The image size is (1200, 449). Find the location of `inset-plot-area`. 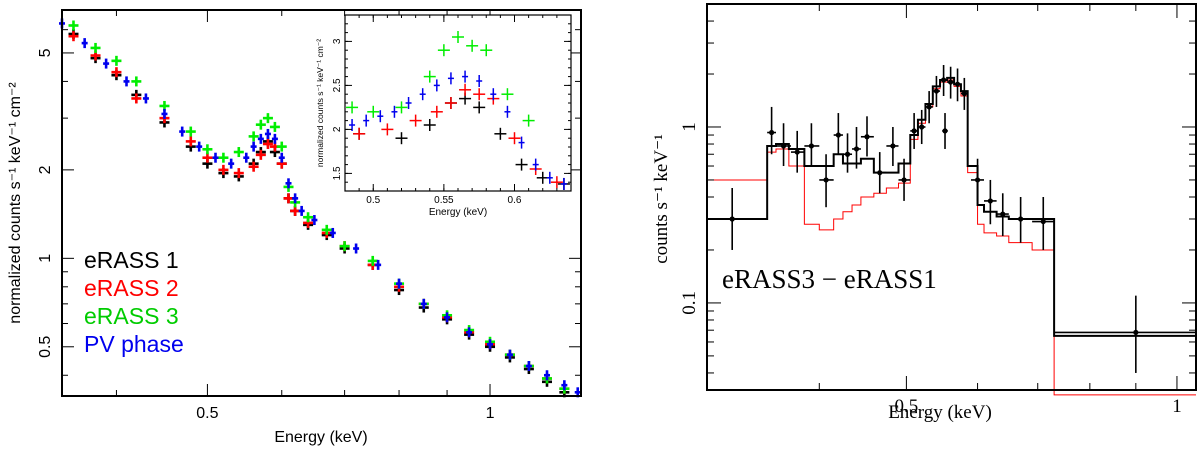

inset-plot-area is located at coordinates (458, 110).